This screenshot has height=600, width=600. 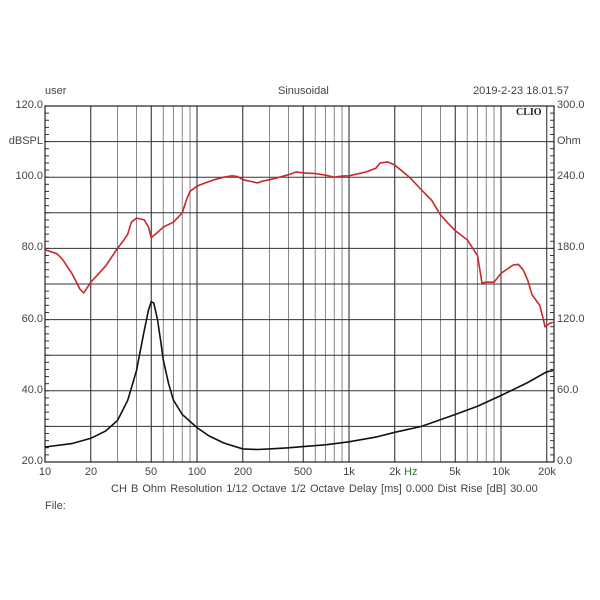 What do you see at coordinates (521, 91) in the screenshot?
I see `timestamp: 2019-2-23 18.01.57` at bounding box center [521, 91].